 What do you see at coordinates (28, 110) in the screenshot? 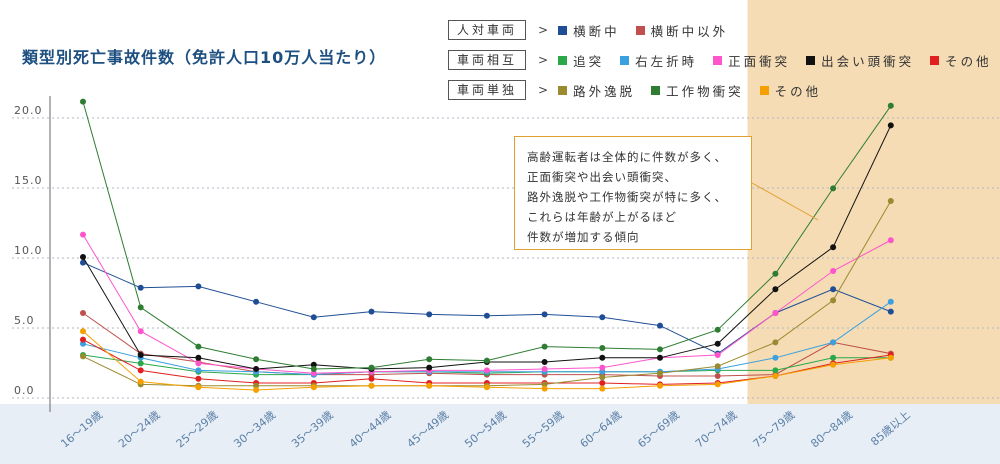
I see `y-tick-label: 20.0` at bounding box center [28, 110].